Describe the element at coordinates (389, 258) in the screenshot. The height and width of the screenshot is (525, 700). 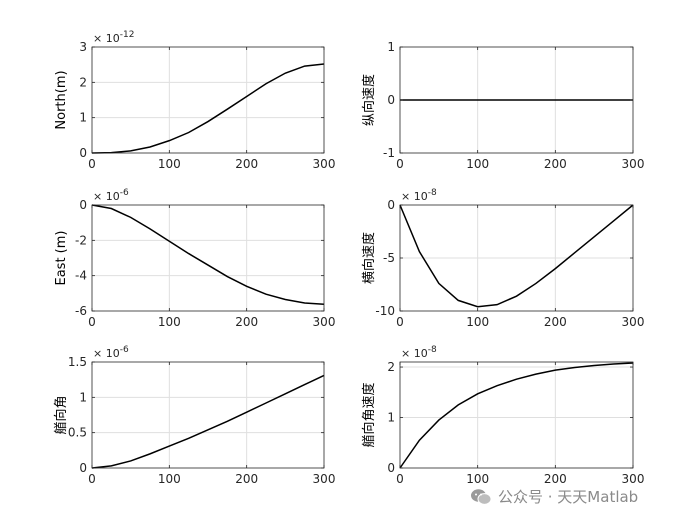
I see `y-tick-label: -5` at that location.